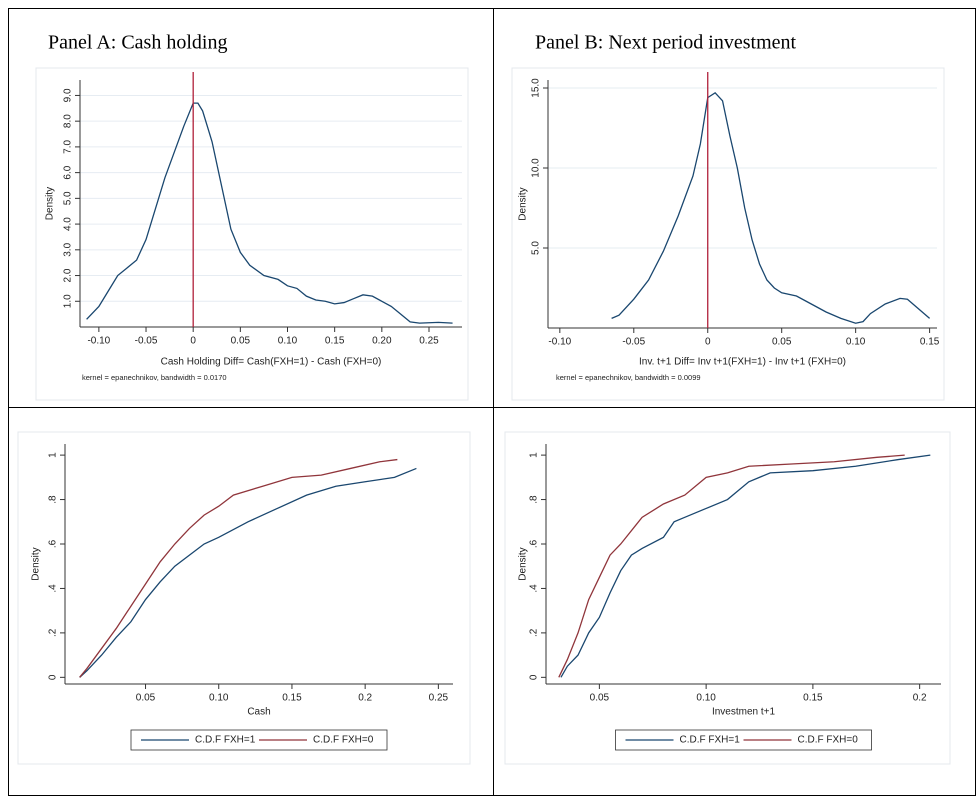 The height and width of the screenshot is (804, 978). What do you see at coordinates (744, 712) in the screenshot?
I see `x-axis-label: Investmen t+1` at bounding box center [744, 712].